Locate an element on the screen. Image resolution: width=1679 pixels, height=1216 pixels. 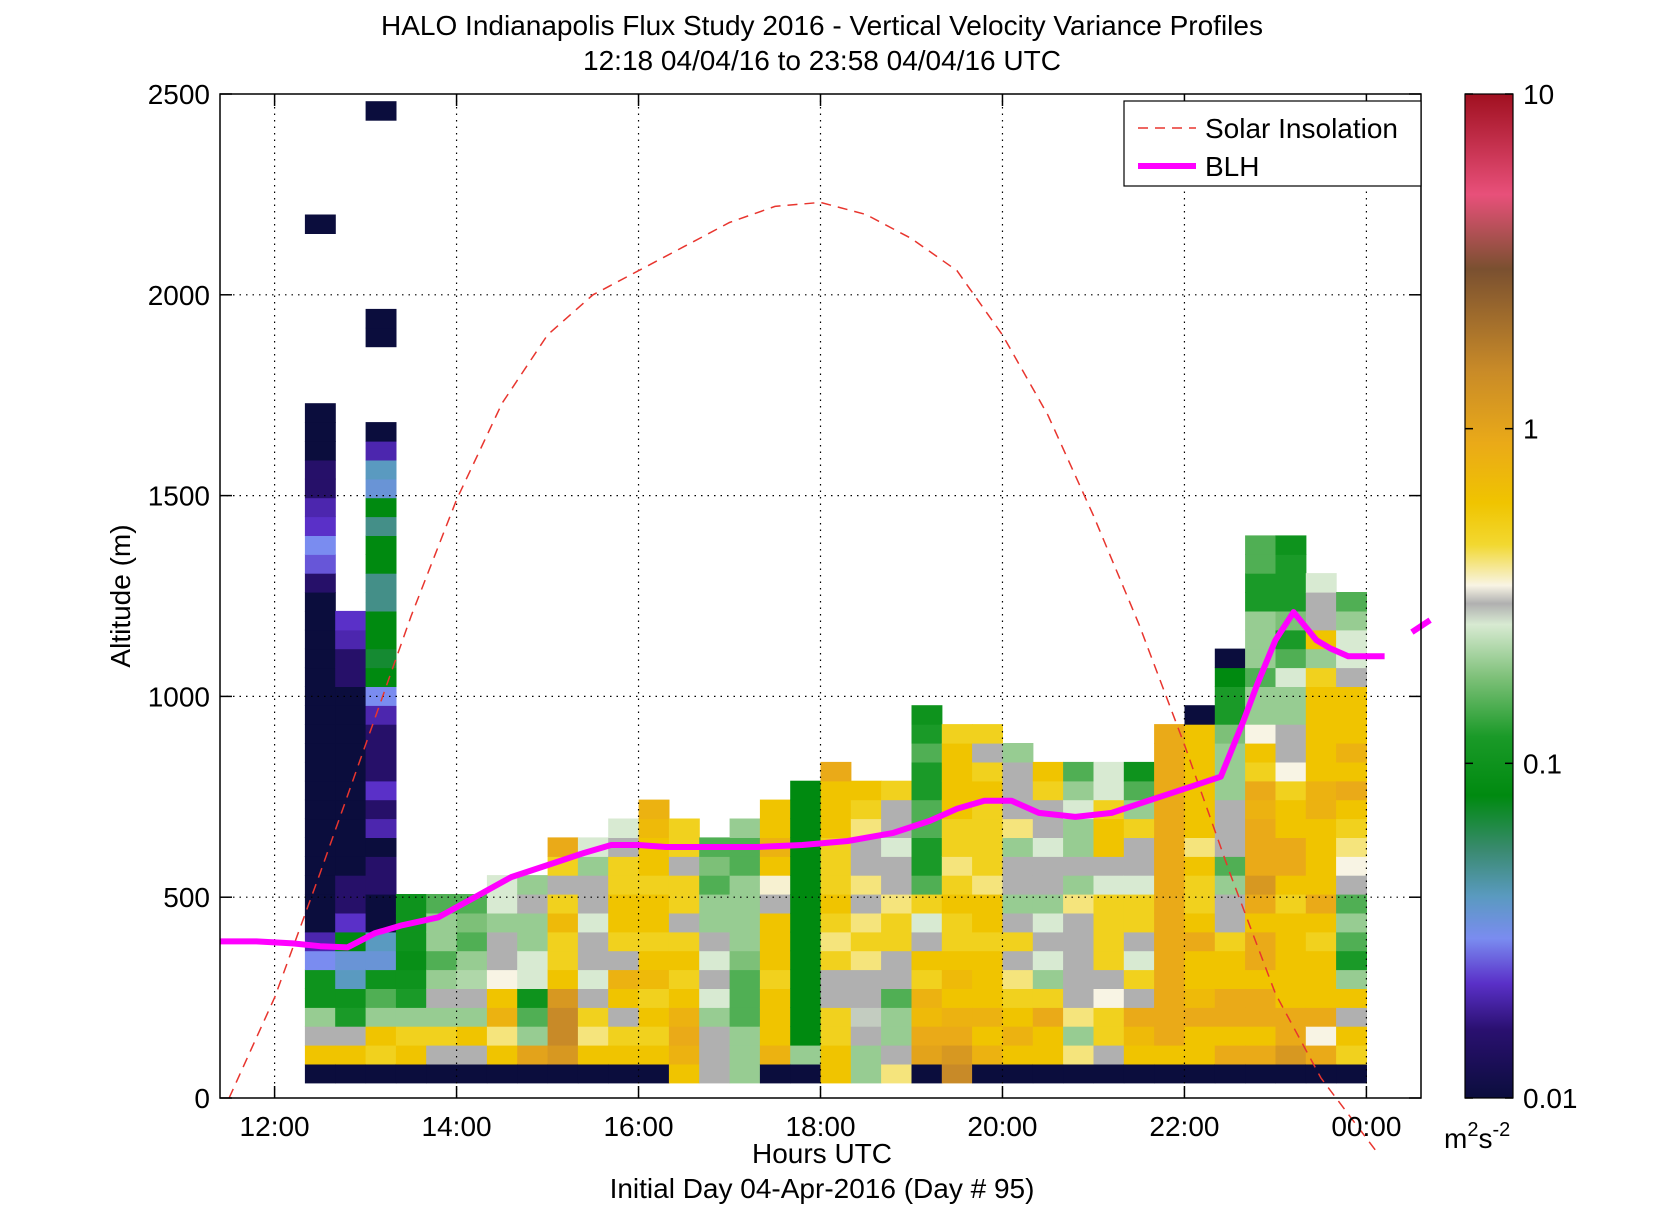
colorbar-ticks: 0.01 0.1 1 10 is located at coordinates (1521, 596).